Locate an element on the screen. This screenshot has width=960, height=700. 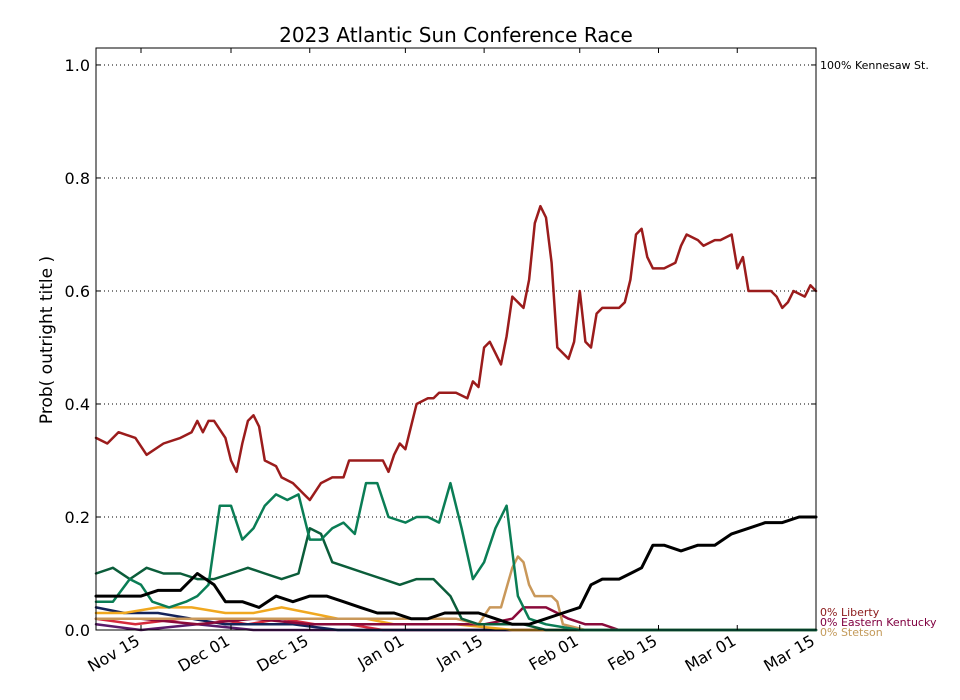
y-tick-label: 0.2 is located at coordinates (77, 517).